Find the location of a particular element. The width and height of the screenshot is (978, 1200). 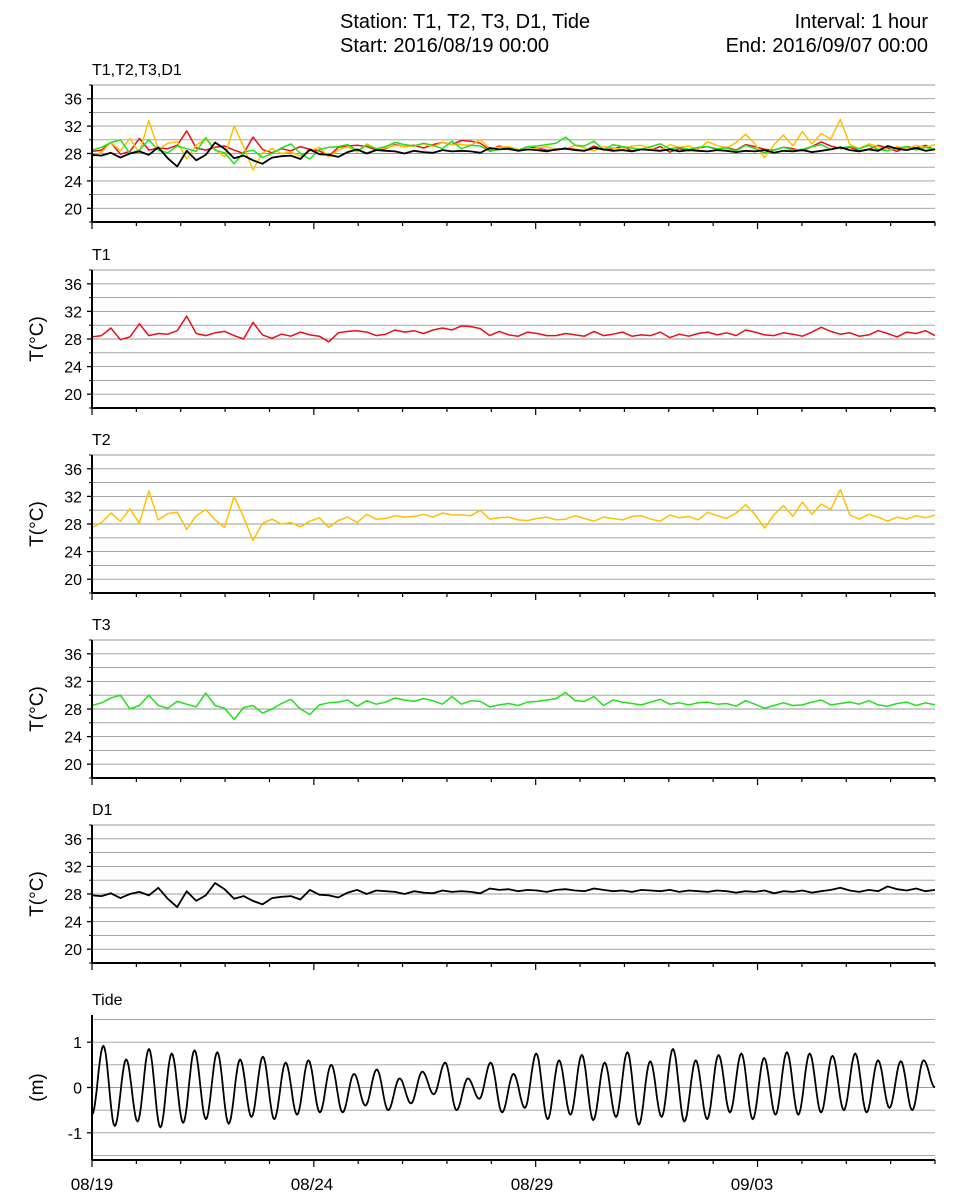

series-t1-line is located at coordinates (513, 329).